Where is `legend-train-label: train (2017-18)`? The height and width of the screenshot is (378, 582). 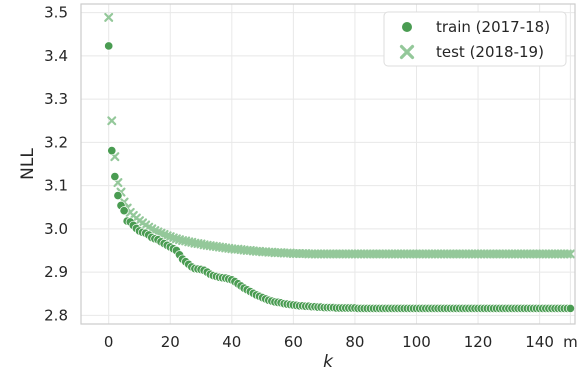 legend-train-label: train (2017-18) is located at coordinates (493, 27).